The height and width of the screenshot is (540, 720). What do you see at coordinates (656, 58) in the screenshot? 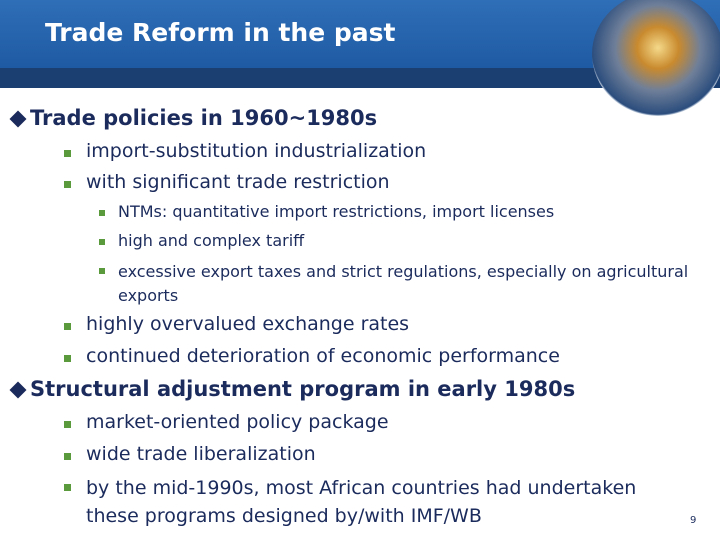
I see `header-image` at bounding box center [656, 58].